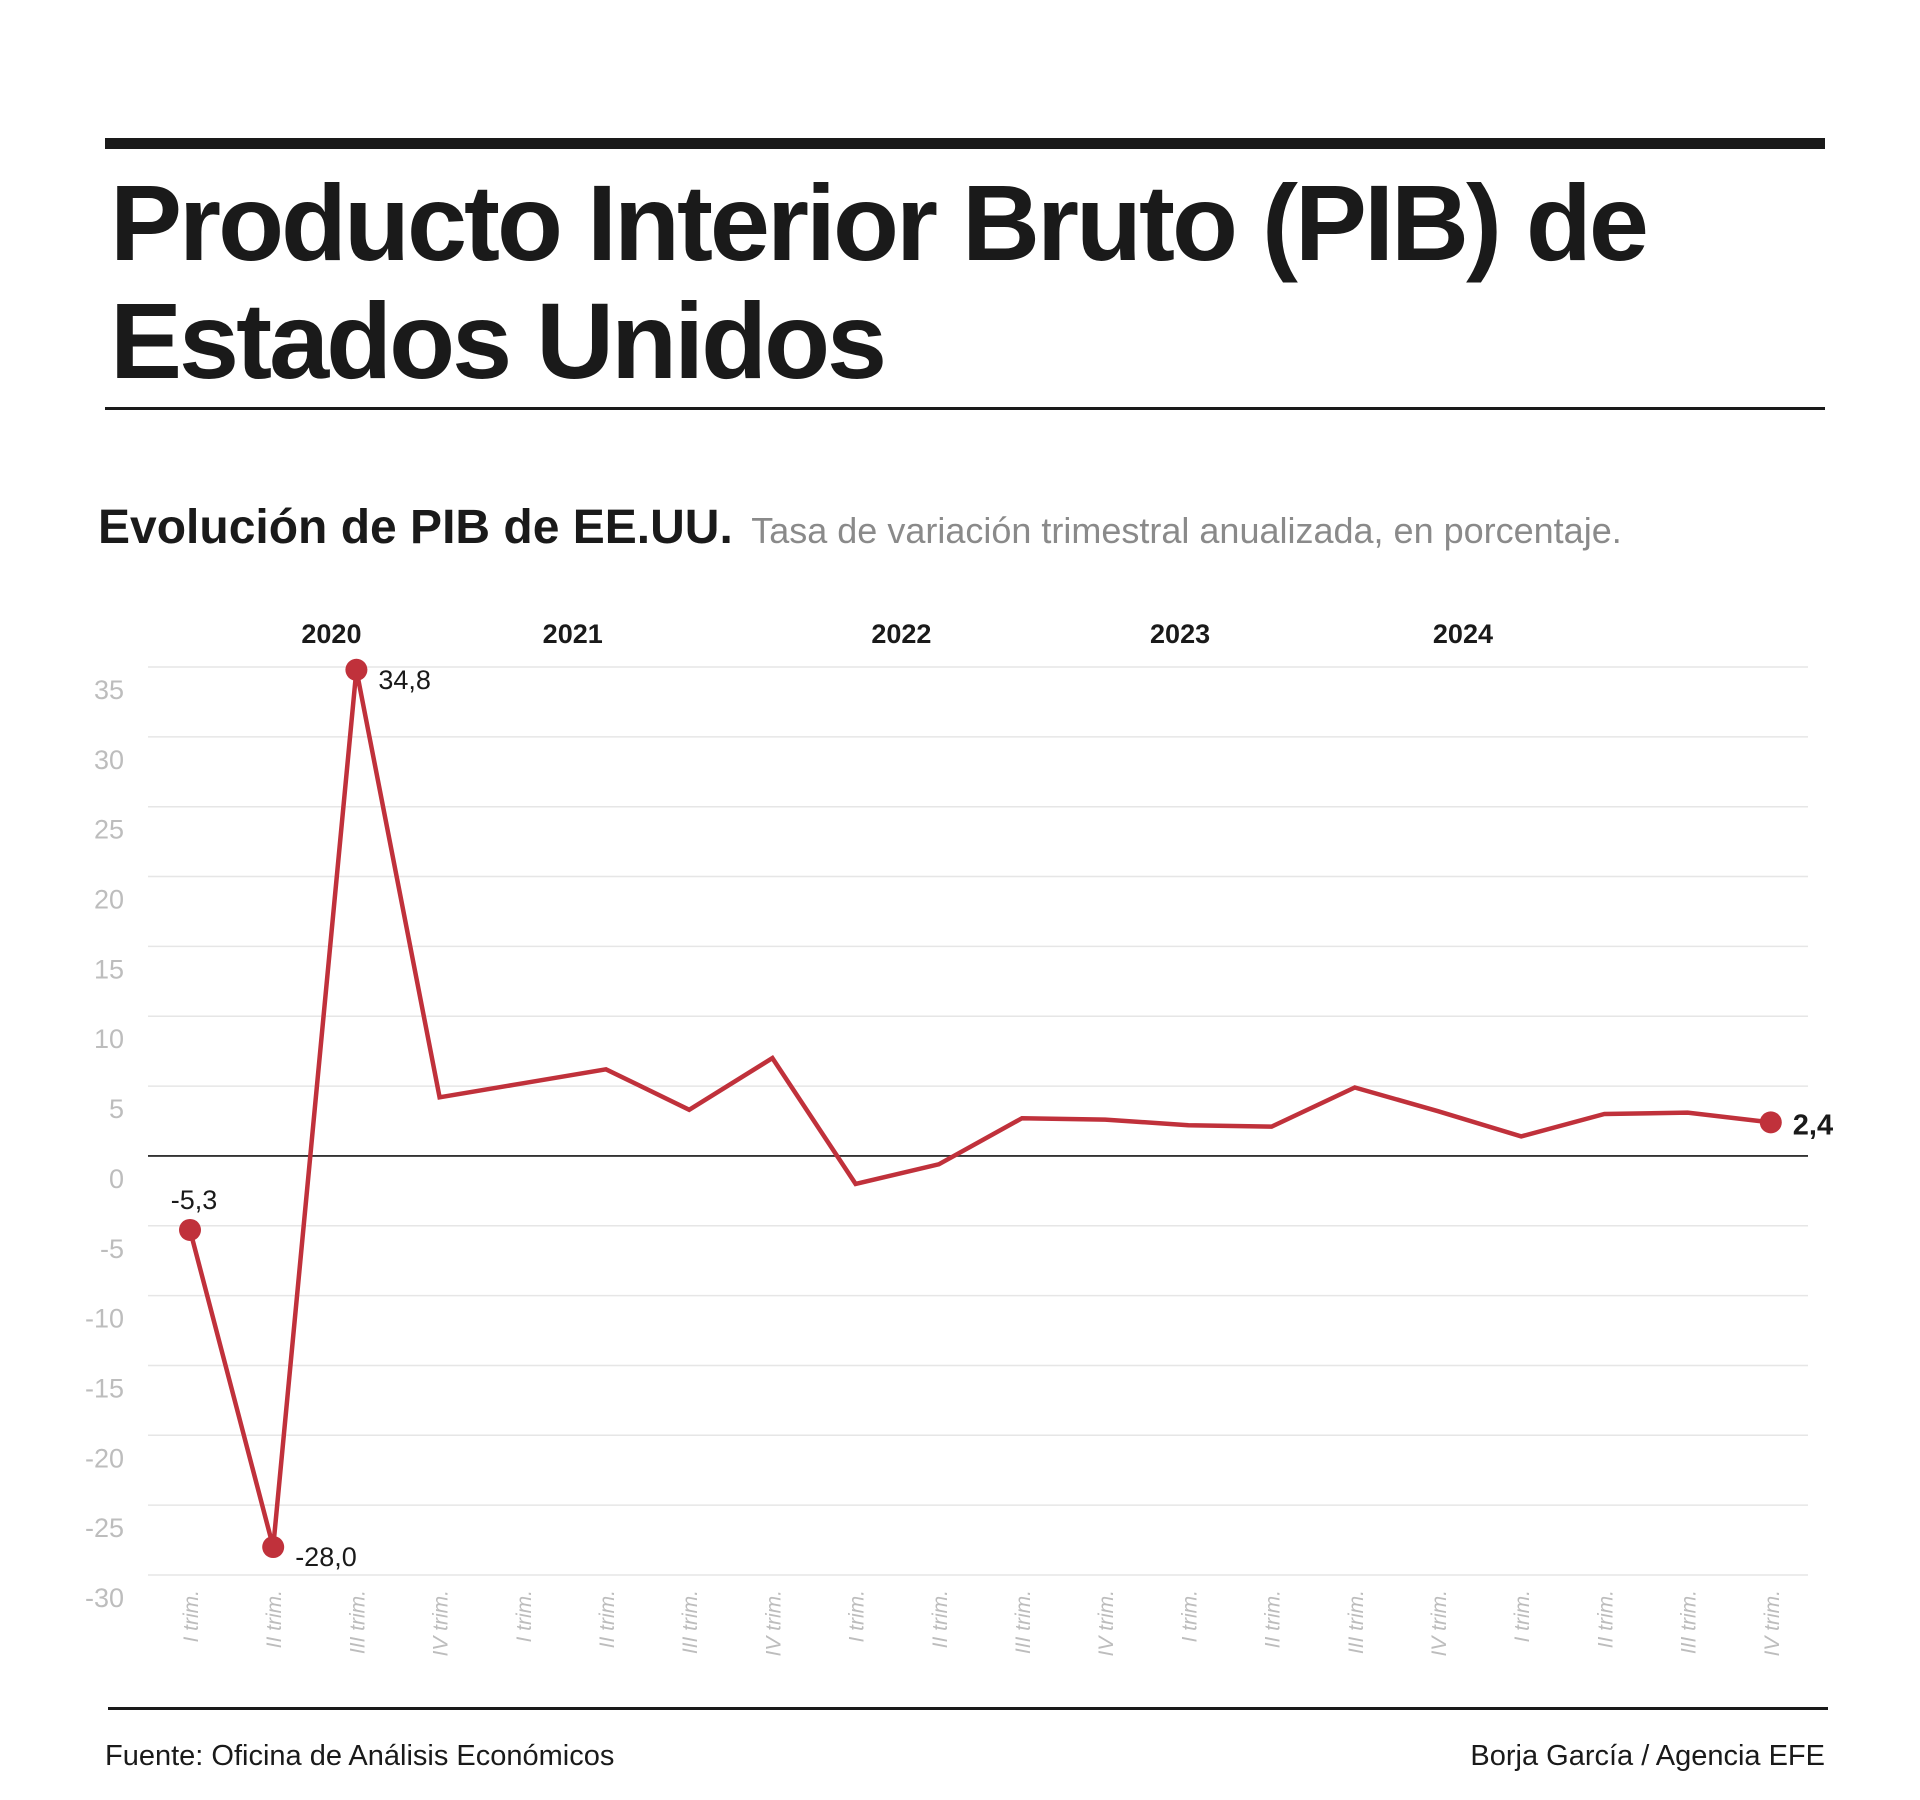 This screenshot has width=1920, height=1800. What do you see at coordinates (573, 634) in the screenshot?
I see `year-label: 2021` at bounding box center [573, 634].